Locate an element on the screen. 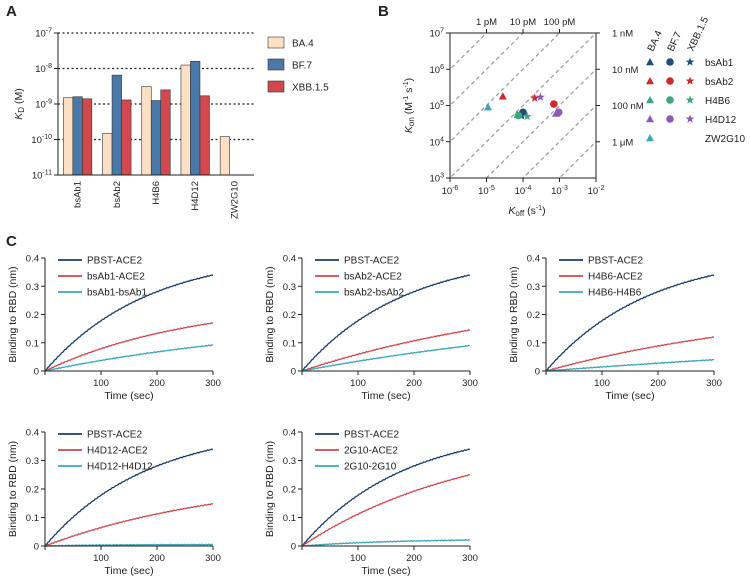 This screenshot has width=750, height=580. y-axis-title: KD (M) is located at coordinates (19, 103).